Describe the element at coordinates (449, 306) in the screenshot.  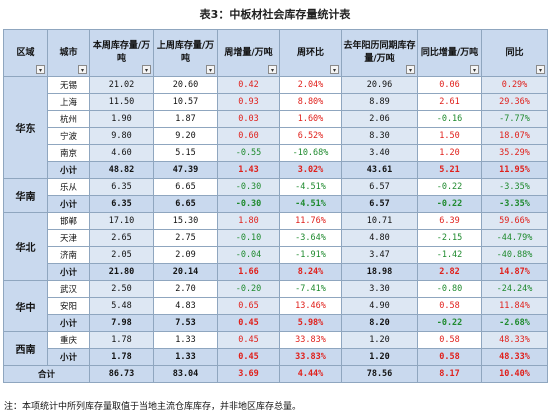
I see `value-cell: 0.58` at that location.